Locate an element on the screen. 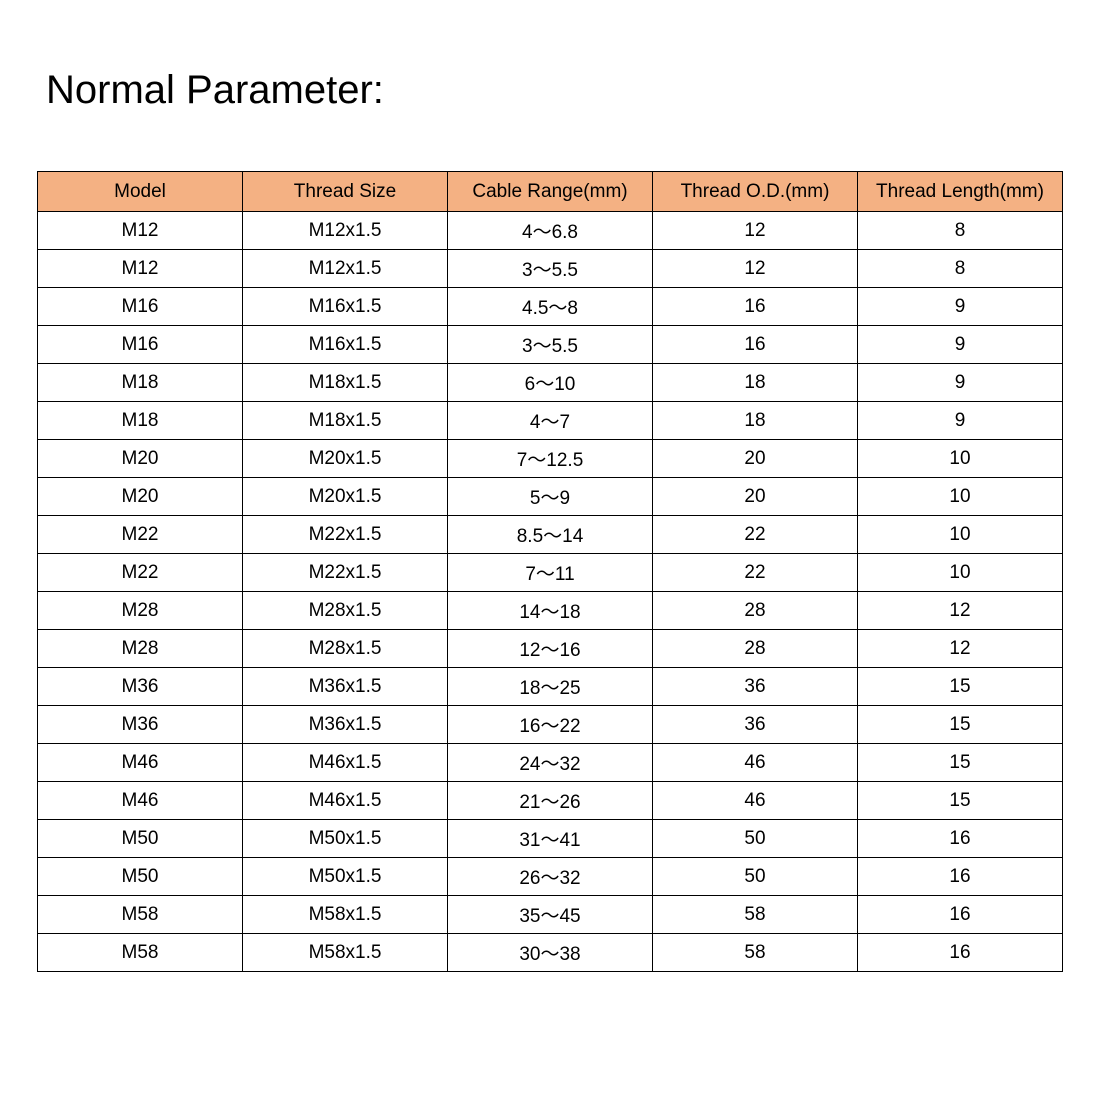 The width and height of the screenshot is (1100, 1100). table-row: M36 M36x1.5 16～22 36 15 is located at coordinates (550, 724).